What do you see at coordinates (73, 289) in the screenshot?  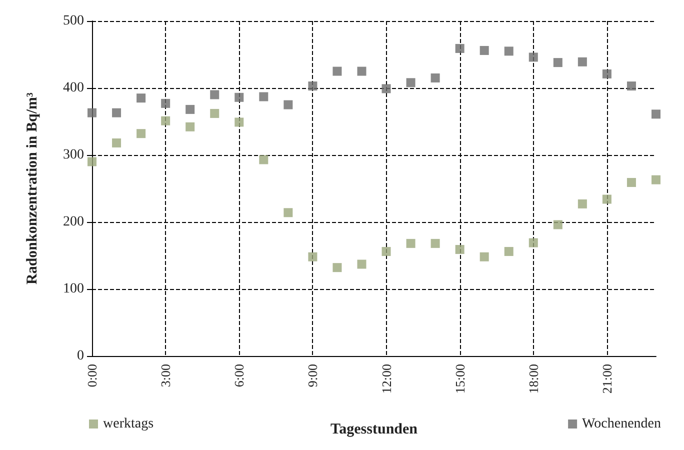 I see `y-tick-label: 100` at bounding box center [73, 289].